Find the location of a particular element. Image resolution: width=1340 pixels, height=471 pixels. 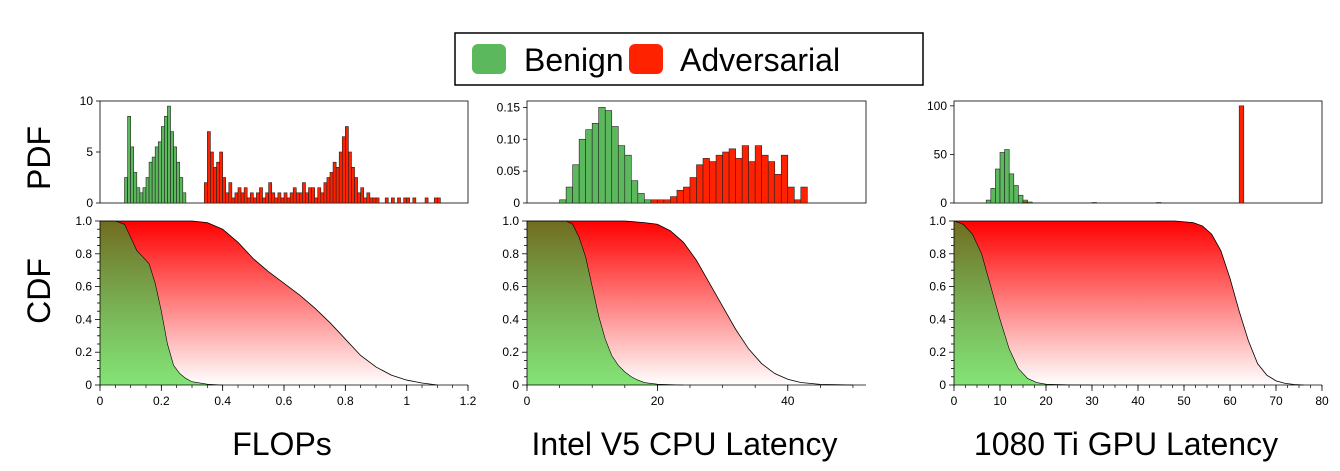

pdf-ytick-label: 0.10 is located at coordinates (509, 139).